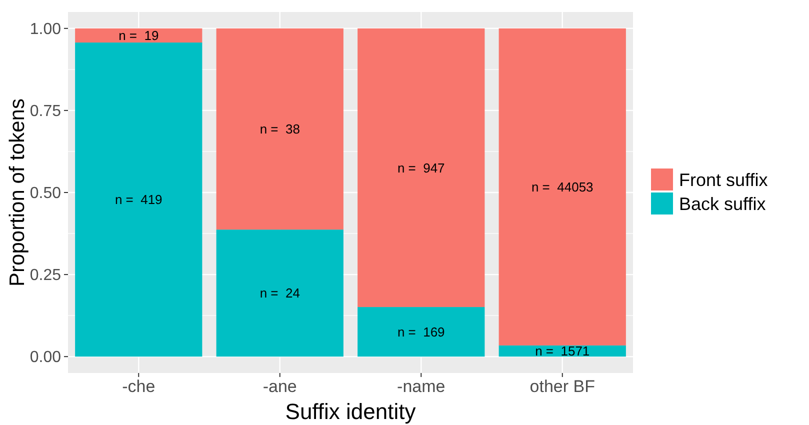  I want to click on annotation: n = 38, so click(280, 129).